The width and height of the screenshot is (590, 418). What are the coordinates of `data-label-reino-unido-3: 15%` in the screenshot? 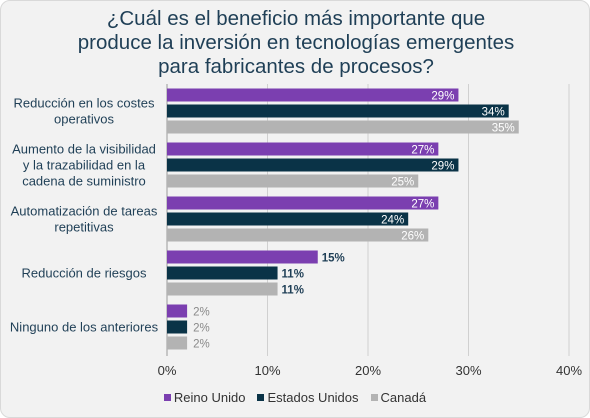 It's located at (333, 259).